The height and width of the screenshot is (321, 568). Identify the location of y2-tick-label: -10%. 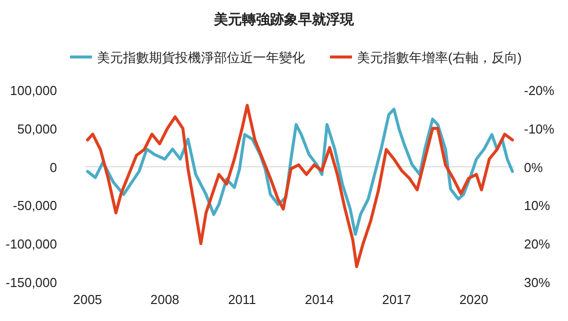
(539, 128).